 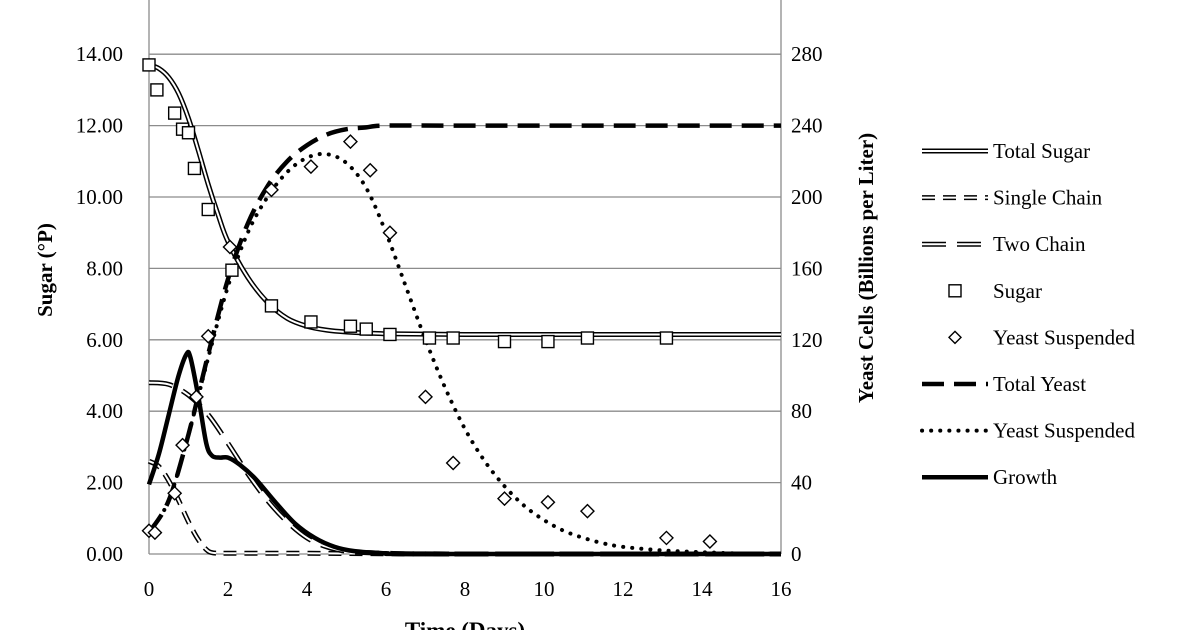 What do you see at coordinates (1041, 151) in the screenshot?
I see `legend-label: Total Sugar` at bounding box center [1041, 151].